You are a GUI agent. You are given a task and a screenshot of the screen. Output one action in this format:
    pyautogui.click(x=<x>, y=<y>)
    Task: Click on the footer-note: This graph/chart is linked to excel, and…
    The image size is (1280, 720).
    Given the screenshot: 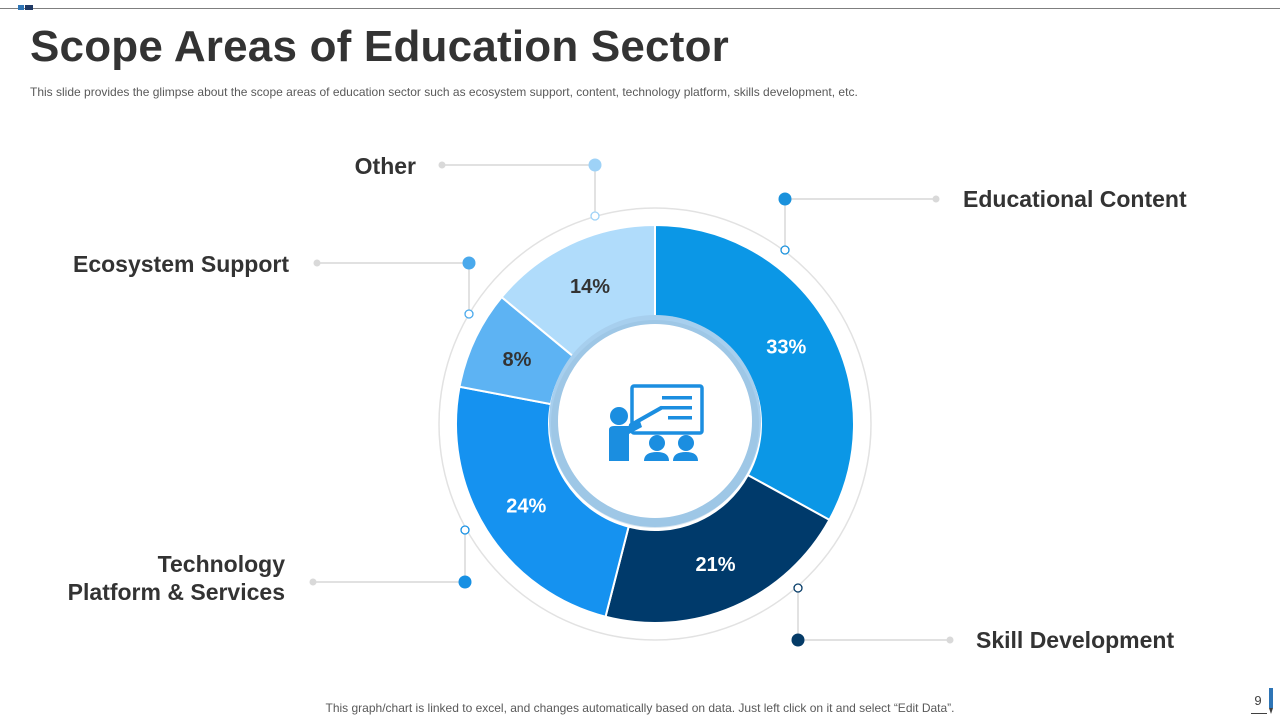 What is the action you would take?
    pyautogui.click(x=640, y=708)
    